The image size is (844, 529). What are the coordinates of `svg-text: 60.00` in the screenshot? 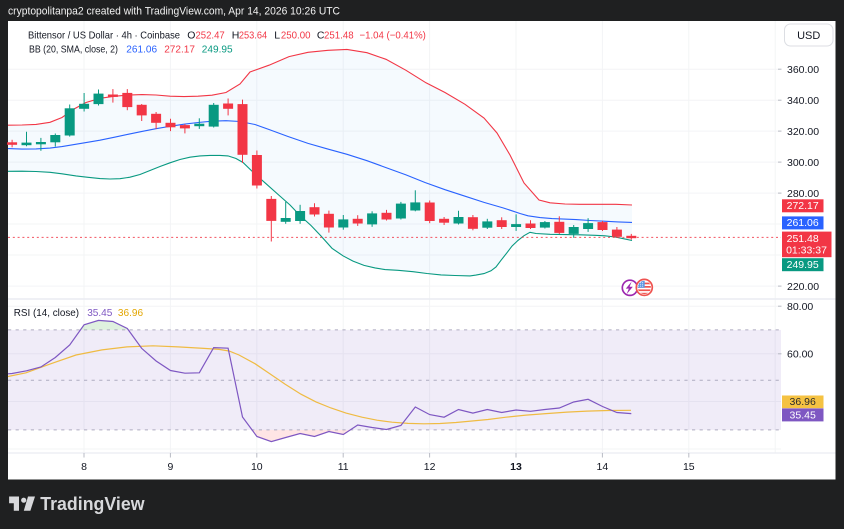 It's located at (800, 355).